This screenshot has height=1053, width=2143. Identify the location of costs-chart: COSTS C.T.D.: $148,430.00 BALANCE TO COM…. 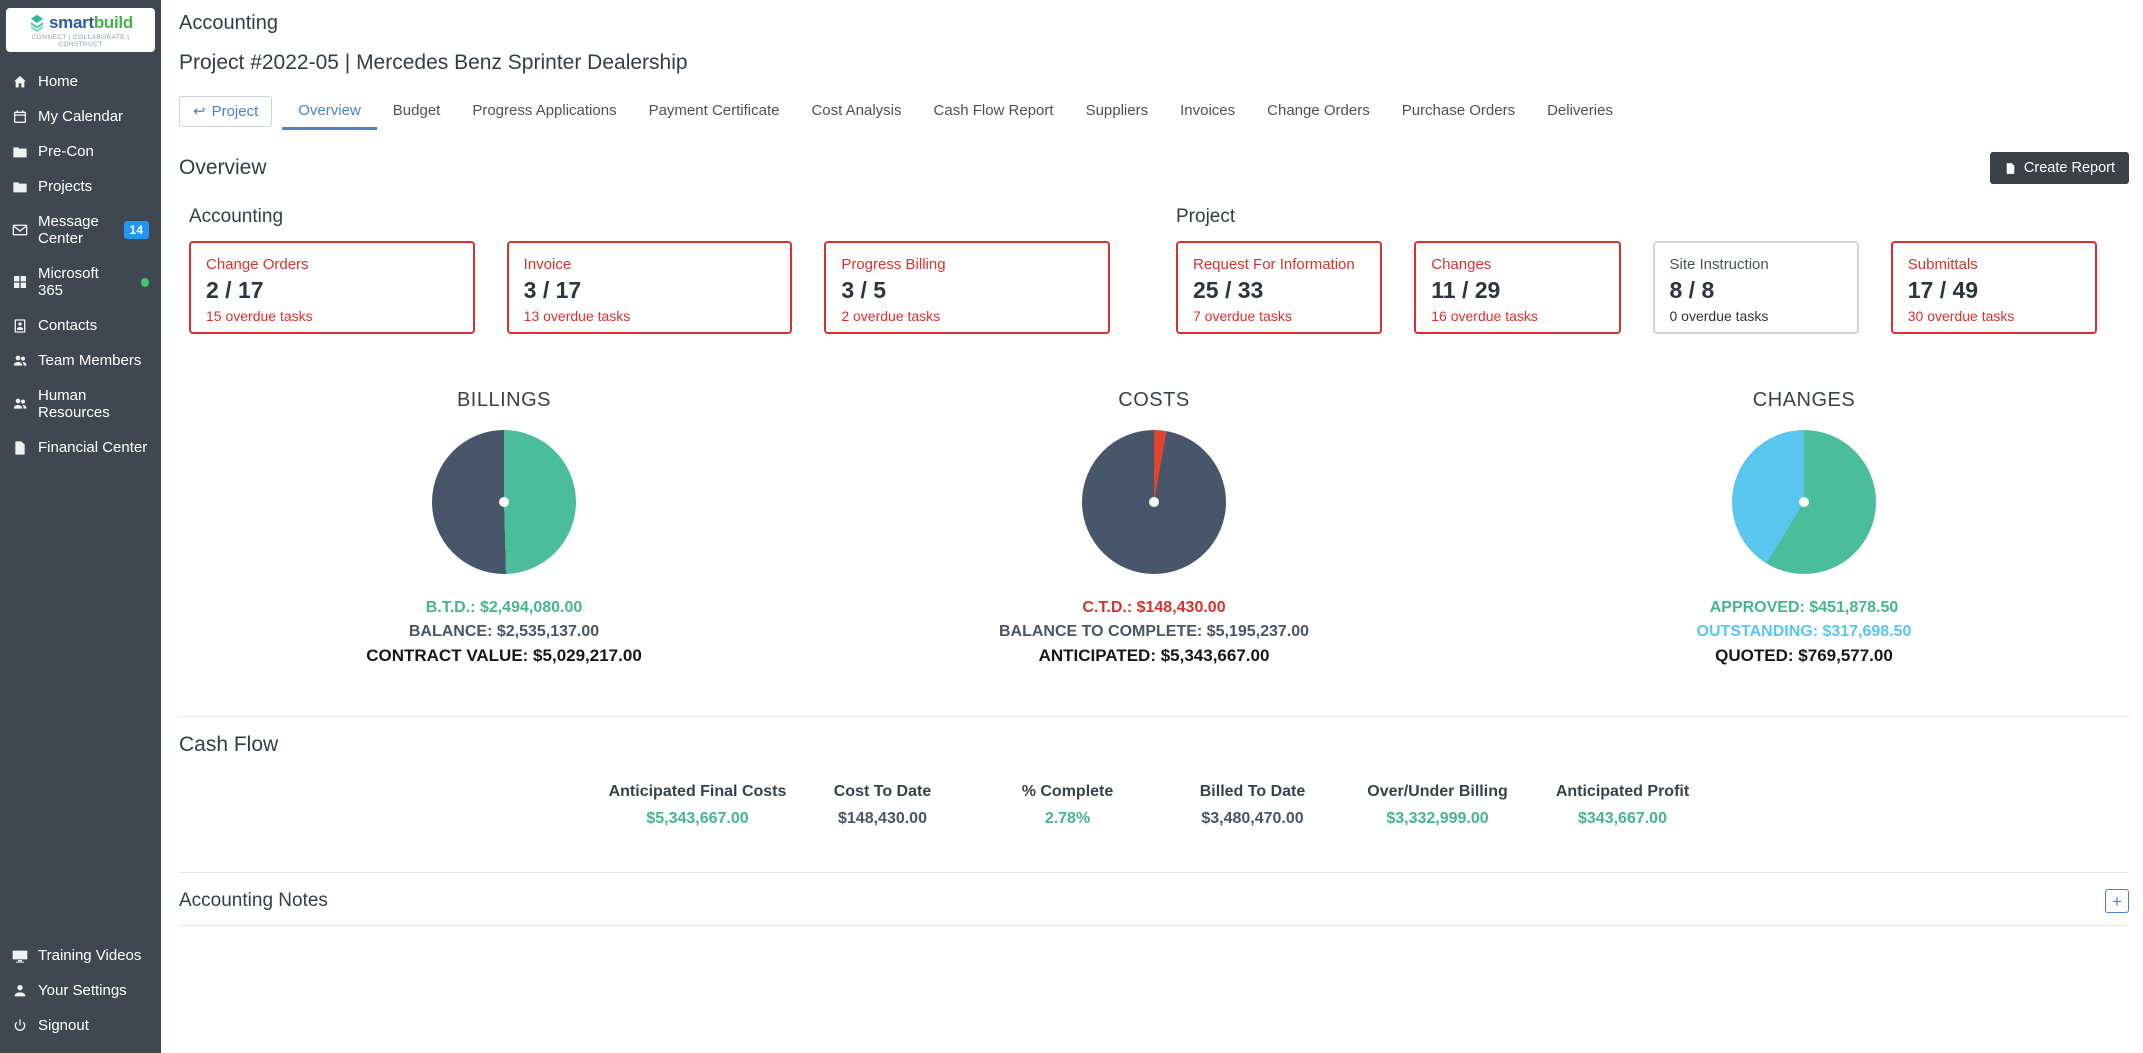
(1154, 528).